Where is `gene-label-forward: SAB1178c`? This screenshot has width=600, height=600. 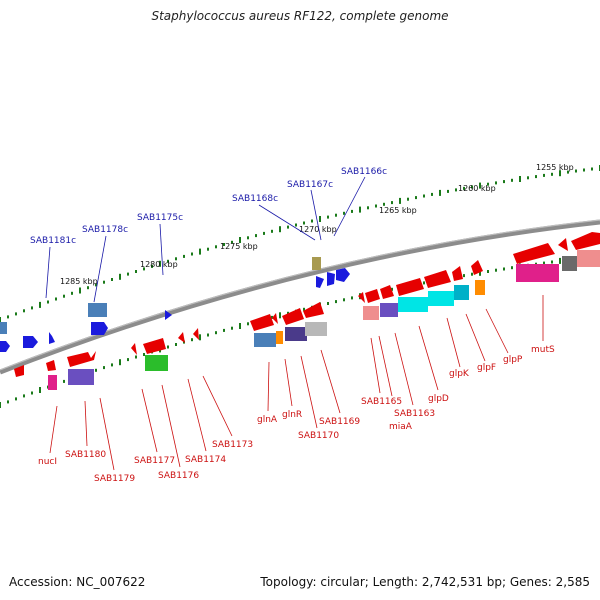
gene-label-forward: SAB1178c is located at coordinates (105, 230).